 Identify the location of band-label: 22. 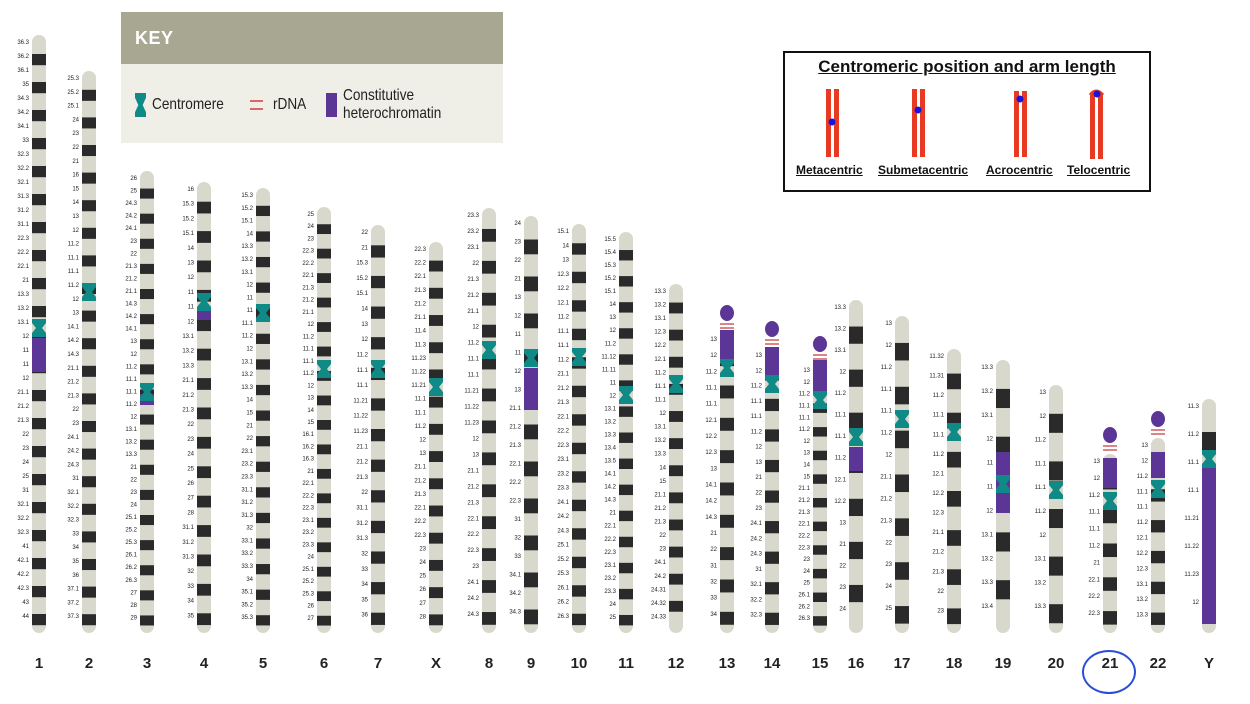
(842, 566).